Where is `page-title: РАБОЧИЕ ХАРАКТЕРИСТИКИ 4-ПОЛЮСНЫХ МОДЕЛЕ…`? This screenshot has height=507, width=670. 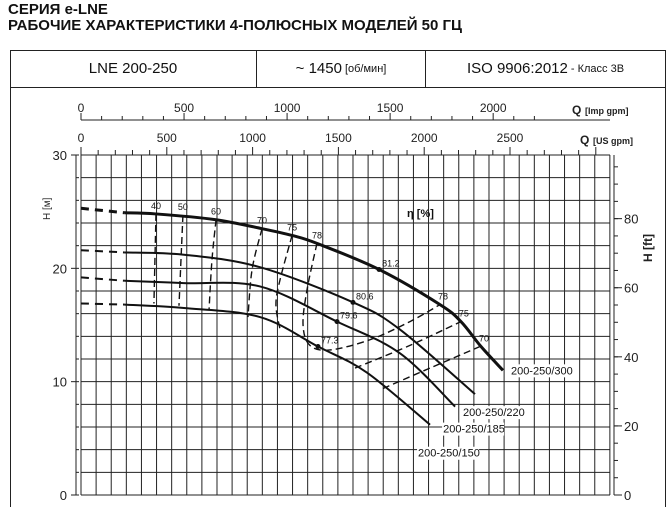 page-title: РАБОЧИЕ ХАРАКТЕРИСТИКИ 4-ПОЛЮСНЫХ МОДЕЛЕ… is located at coordinates (235, 25).